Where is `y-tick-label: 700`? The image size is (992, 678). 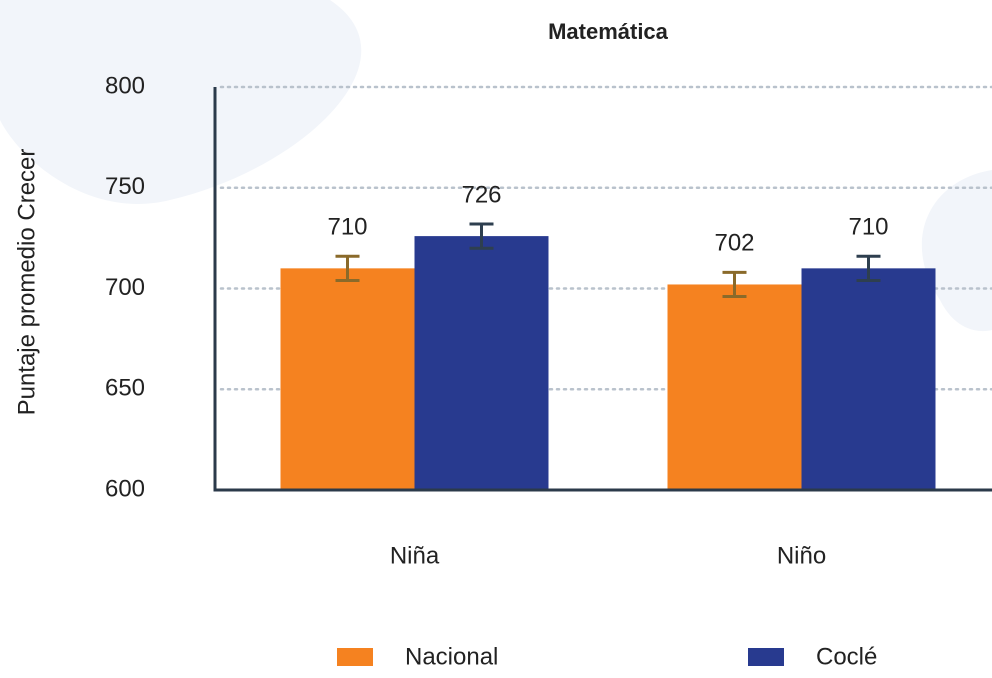
y-tick-label: 700 is located at coordinates (125, 287).